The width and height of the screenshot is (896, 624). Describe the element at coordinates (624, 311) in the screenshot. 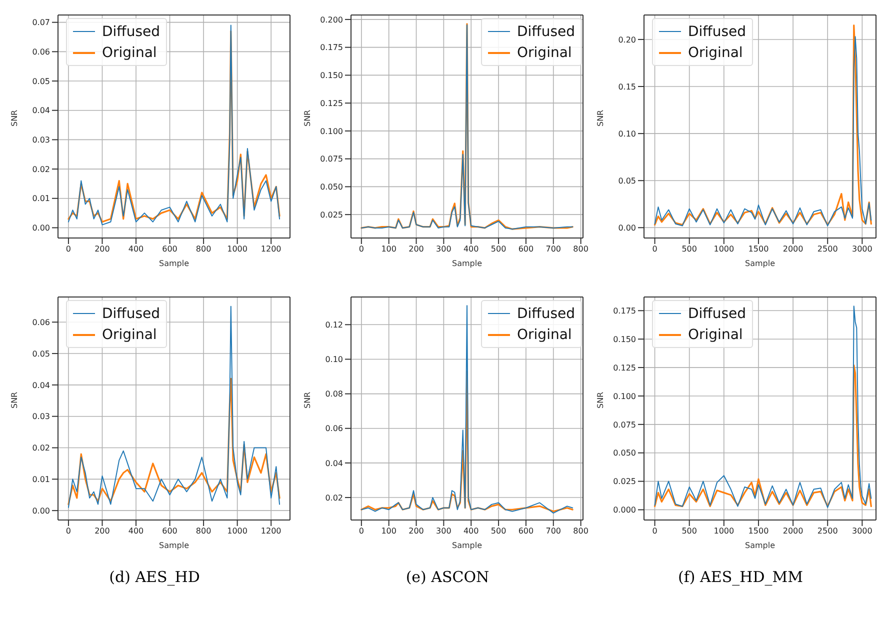

I see `y-tick-label: 0.175` at that location.